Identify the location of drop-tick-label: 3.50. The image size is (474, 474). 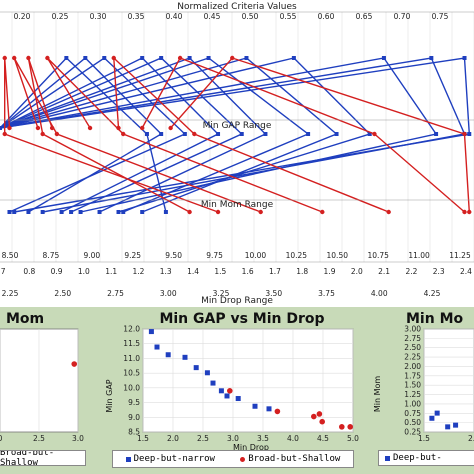
(273, 293).